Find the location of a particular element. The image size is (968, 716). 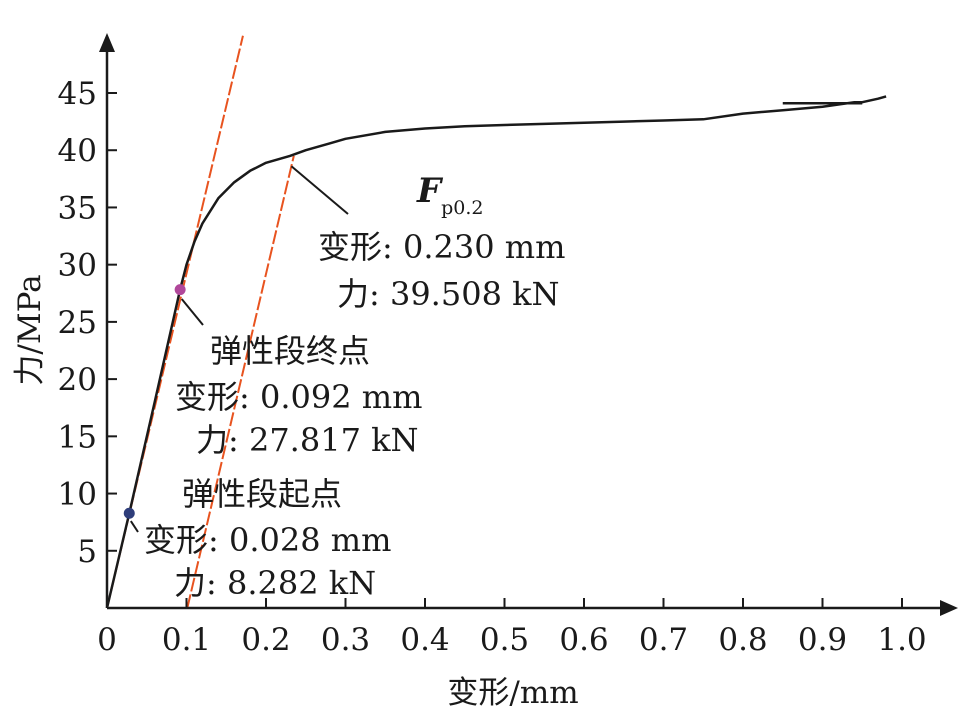

y-tick-label: 45 is located at coordinates (77, 94).